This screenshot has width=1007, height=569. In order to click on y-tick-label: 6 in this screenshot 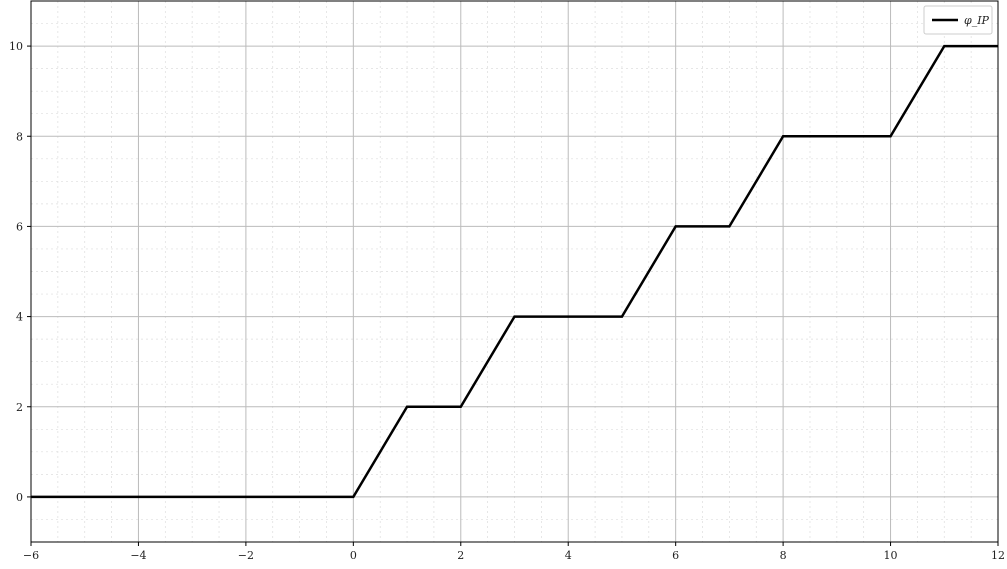, I will do `click(19, 226)`.